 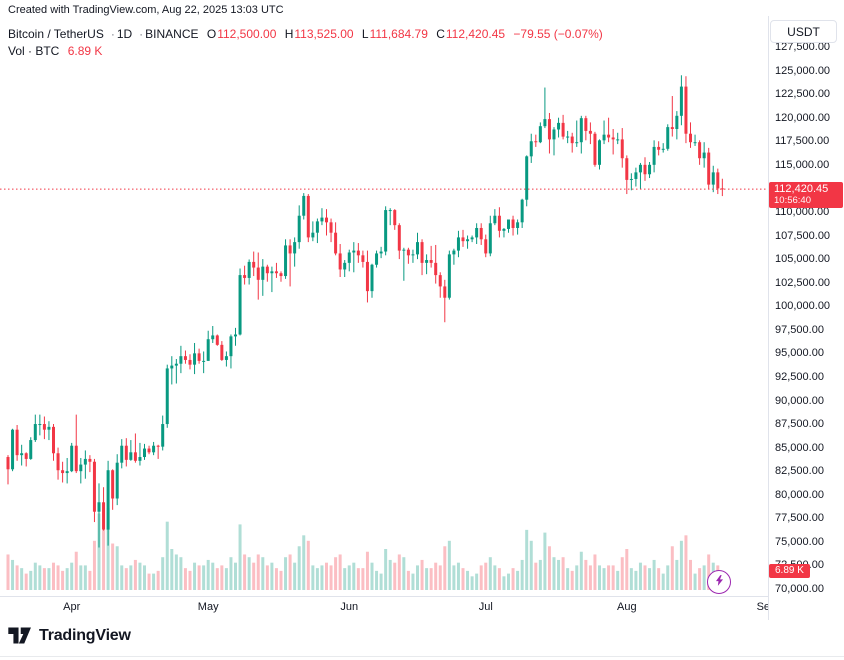 I want to click on ohlc-low: L111,684.79, so click(x=395, y=34).